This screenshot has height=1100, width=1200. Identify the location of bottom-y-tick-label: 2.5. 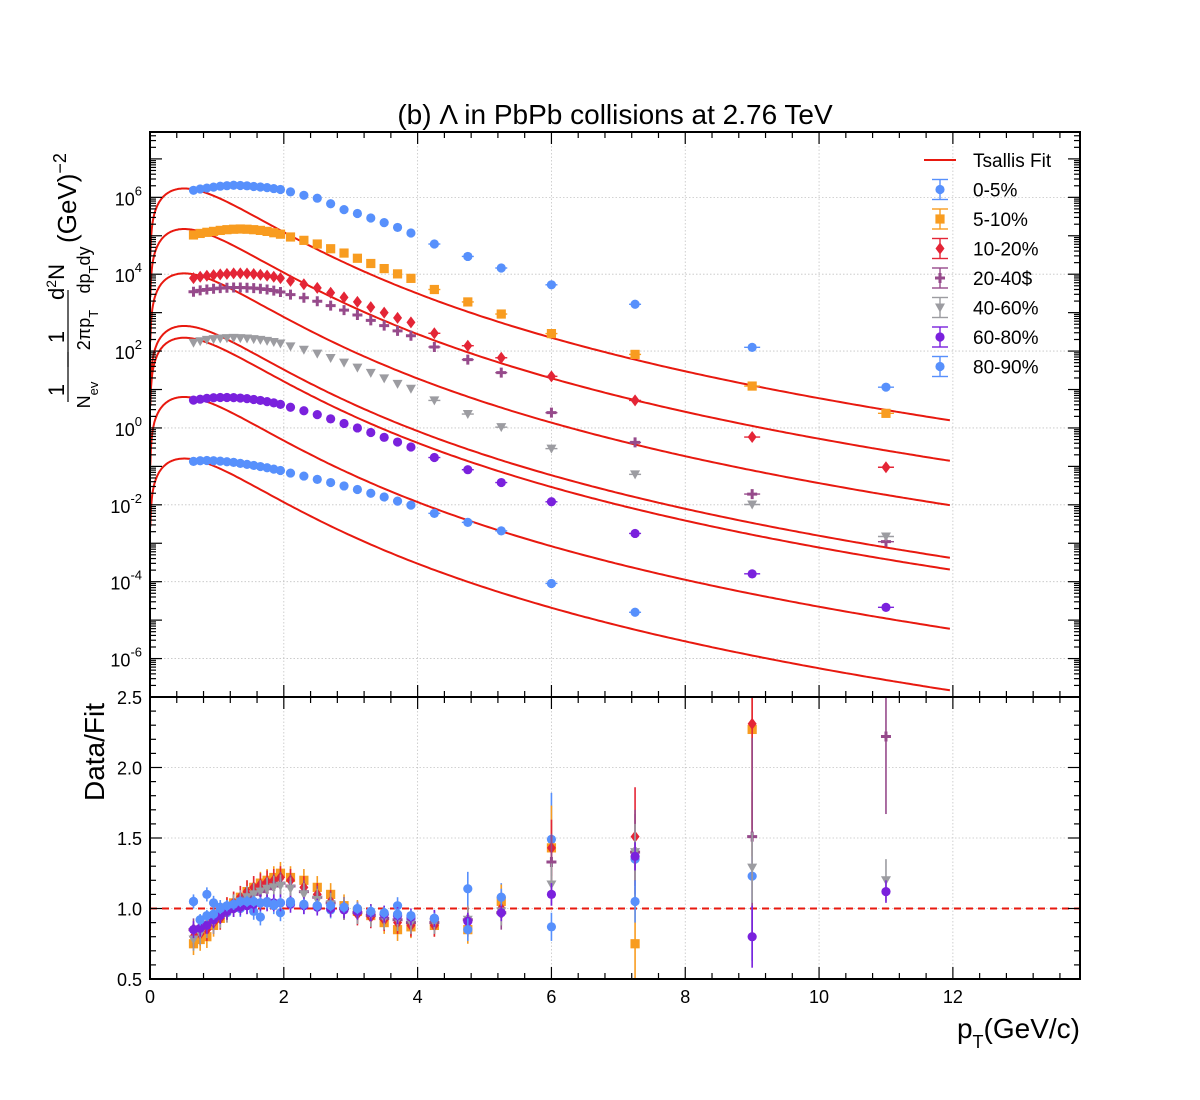
(129, 698).